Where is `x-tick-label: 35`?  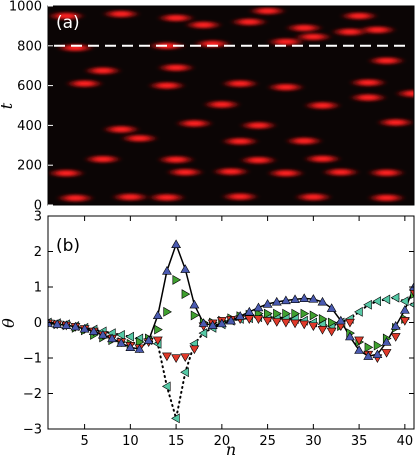 x-tick-label: 35 is located at coordinates (359, 441).